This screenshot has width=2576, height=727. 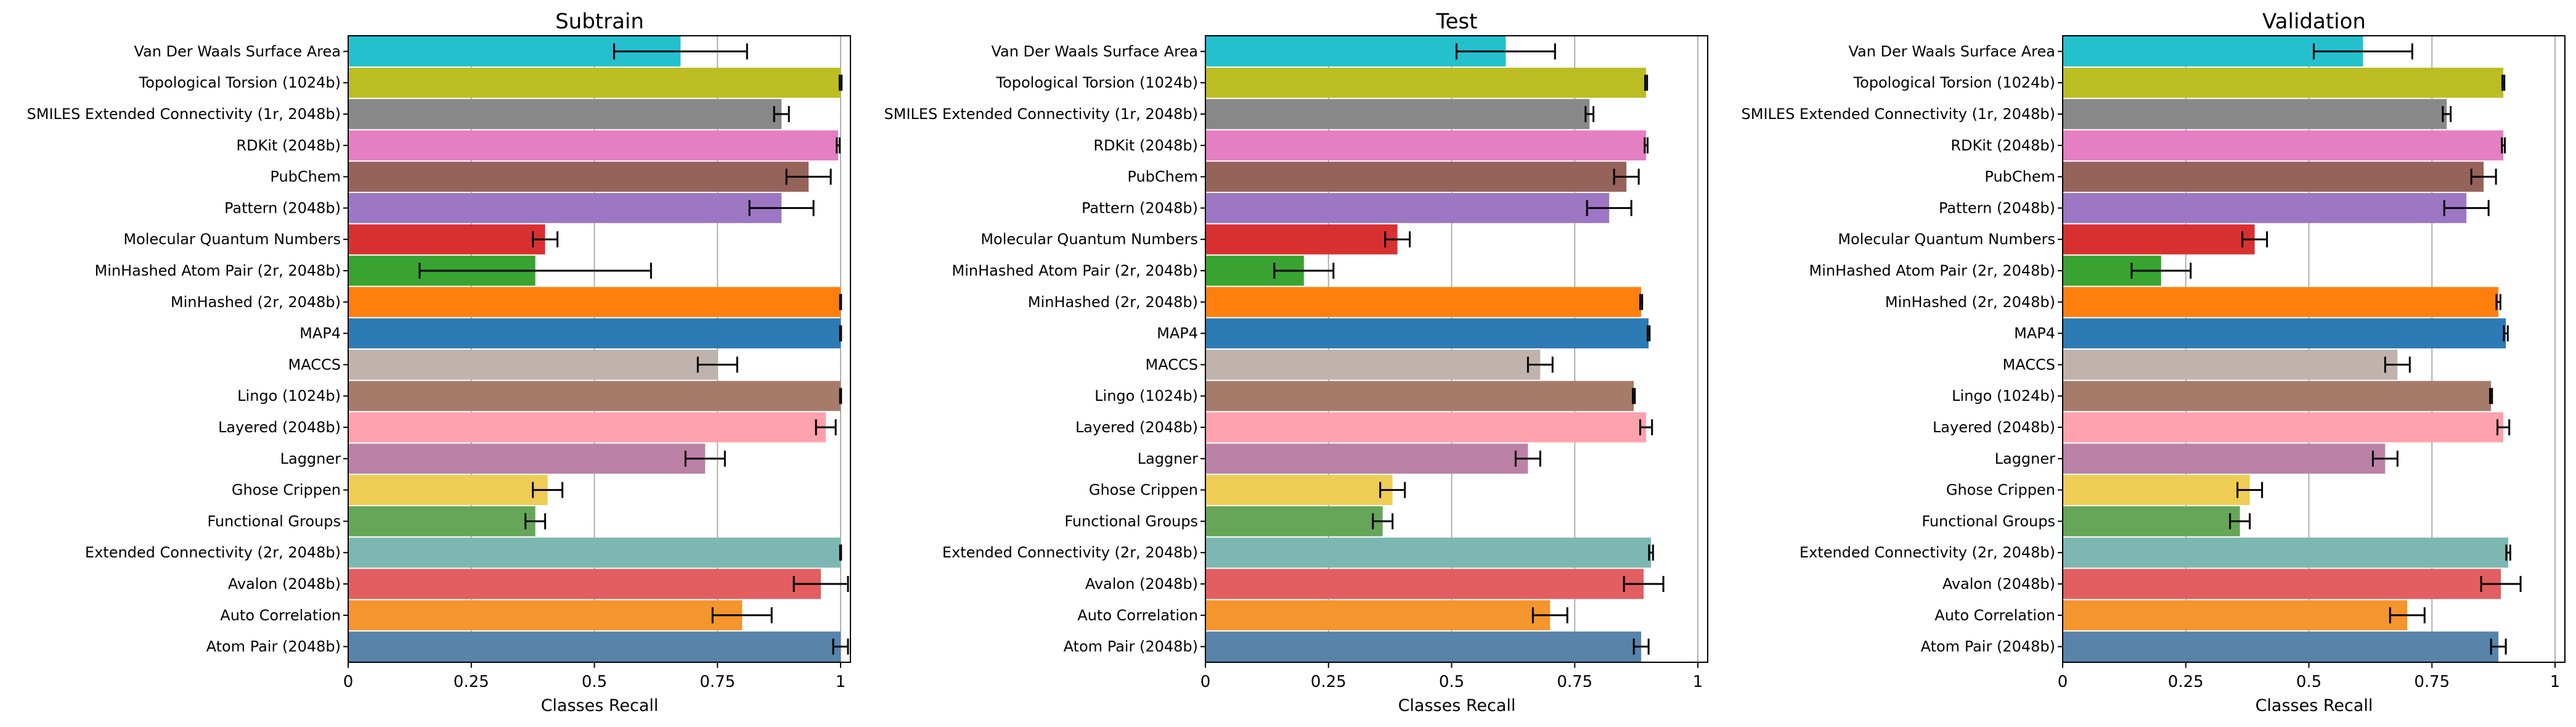 I want to click on category-label: Functional Groups, so click(x=1988, y=521).